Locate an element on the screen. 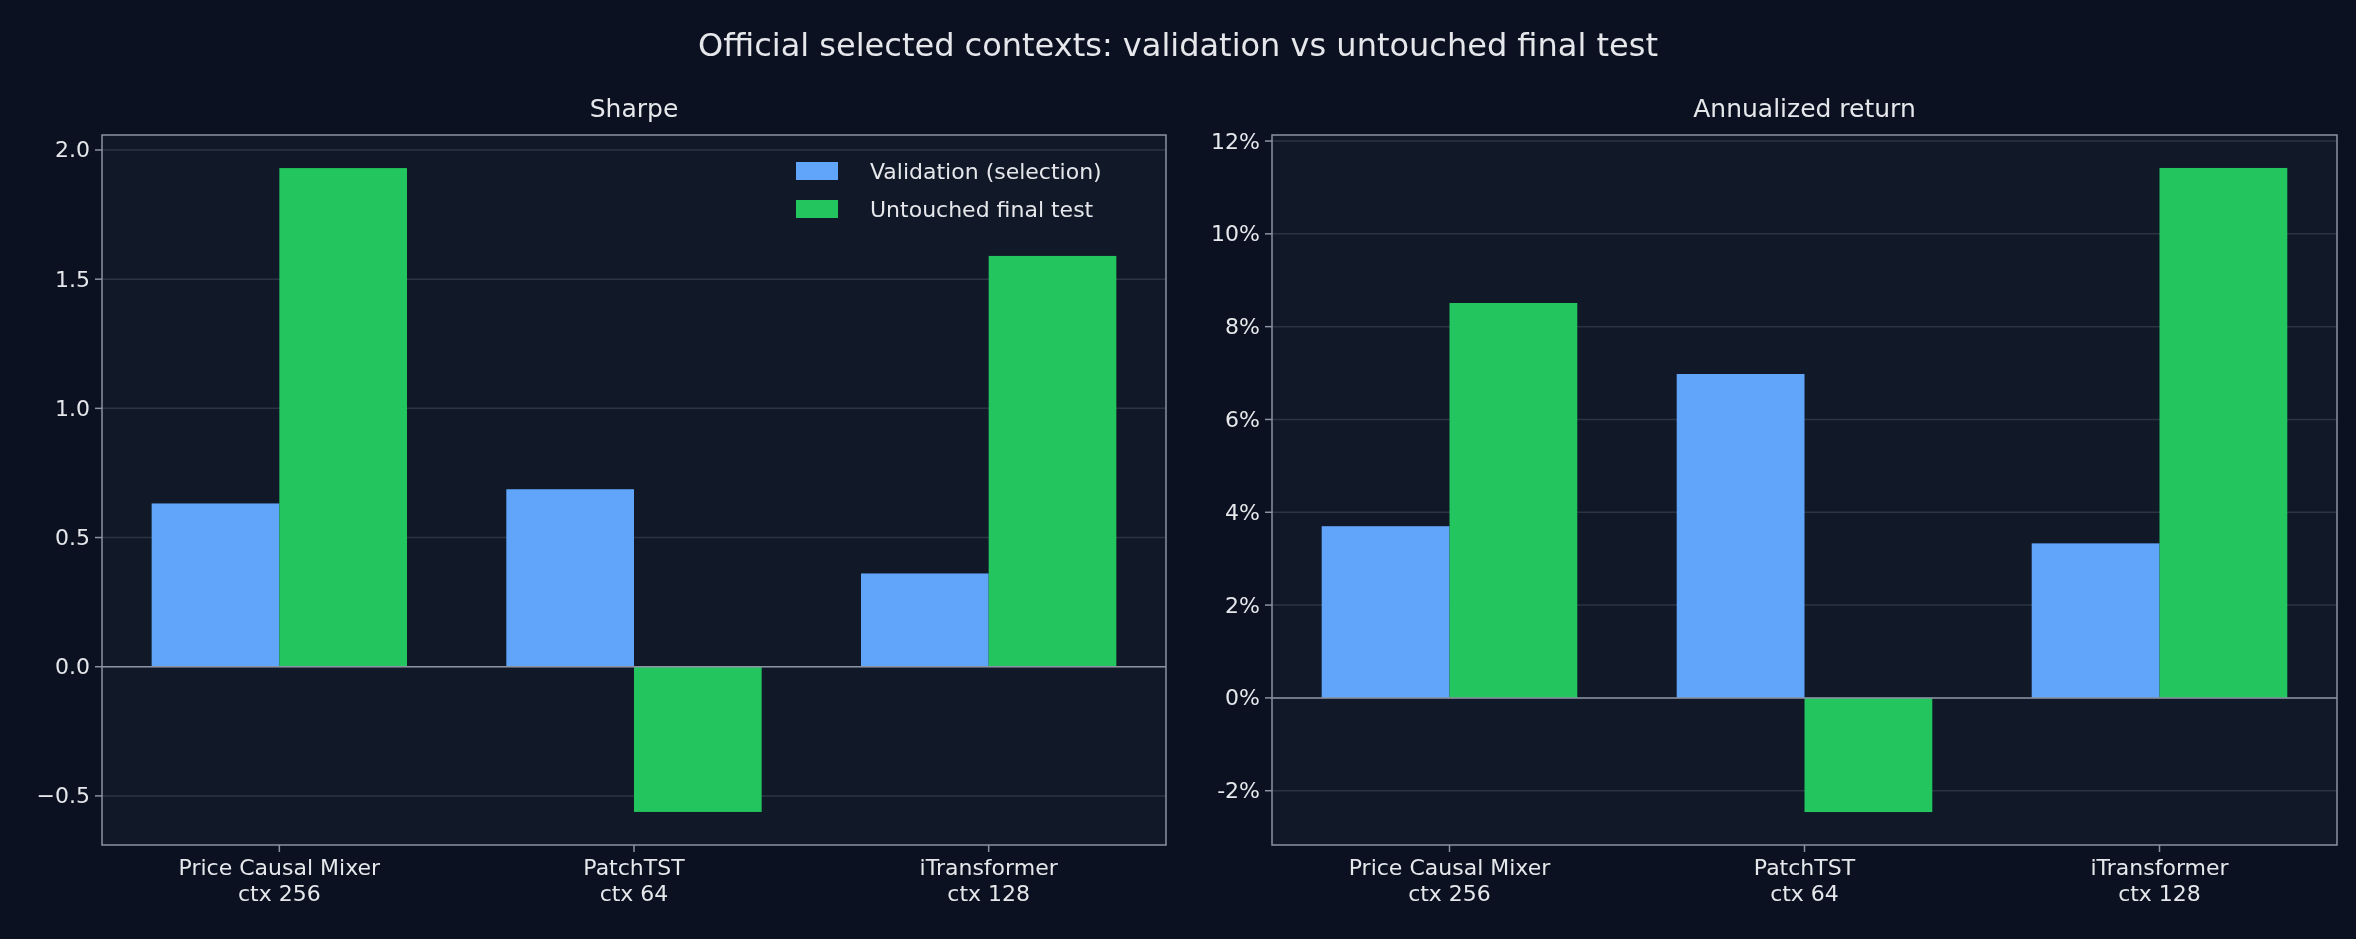 The width and height of the screenshot is (2356, 939). chart-title: Annualized return is located at coordinates (1804, 108).